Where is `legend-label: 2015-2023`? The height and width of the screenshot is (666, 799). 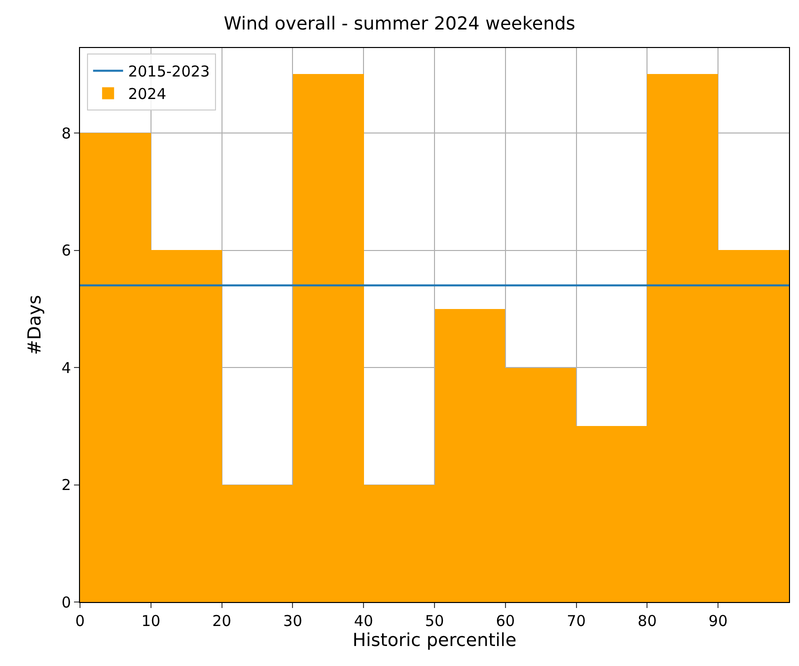 legend-label: 2015-2023 is located at coordinates (169, 71).